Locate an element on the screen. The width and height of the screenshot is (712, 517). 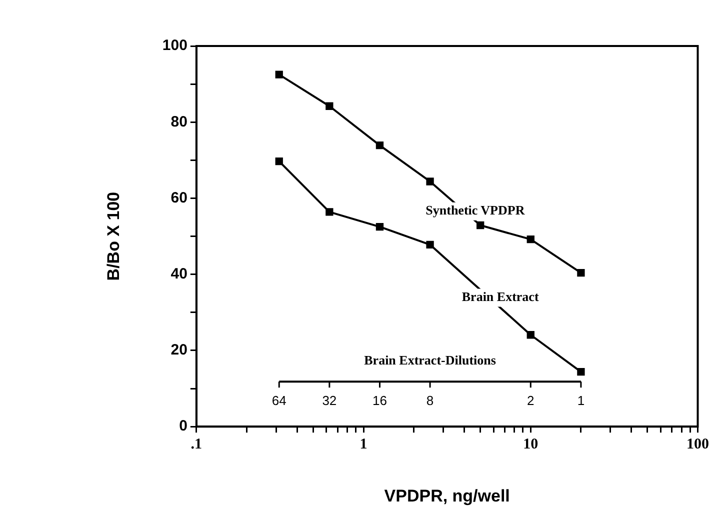
annotation: 64 is located at coordinates (279, 400).